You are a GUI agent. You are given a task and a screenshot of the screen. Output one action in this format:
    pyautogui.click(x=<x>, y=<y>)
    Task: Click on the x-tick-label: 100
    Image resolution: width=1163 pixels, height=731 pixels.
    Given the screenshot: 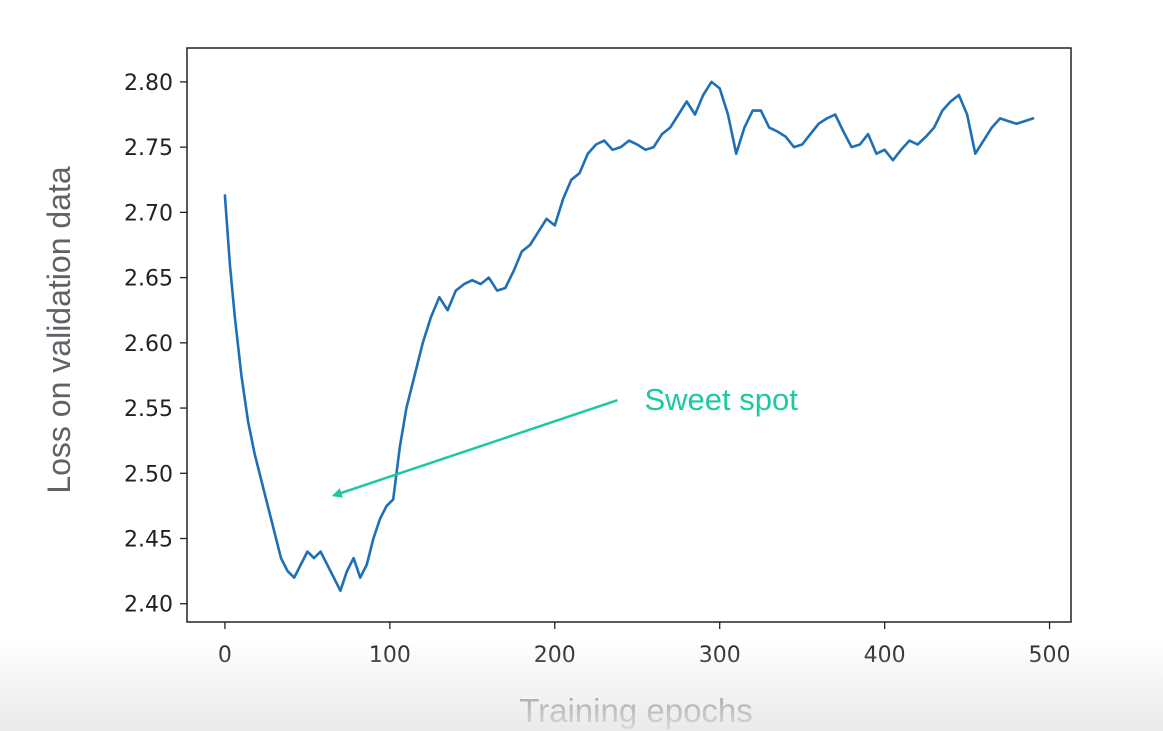 What is the action you would take?
    pyautogui.click(x=390, y=655)
    